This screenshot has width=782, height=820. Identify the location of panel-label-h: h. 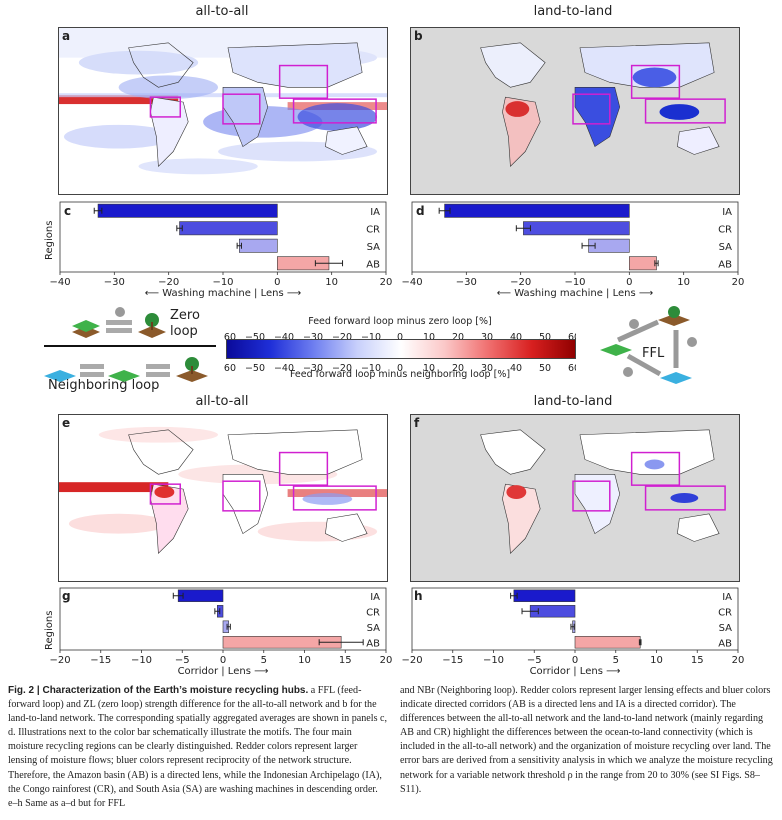
(418, 596).